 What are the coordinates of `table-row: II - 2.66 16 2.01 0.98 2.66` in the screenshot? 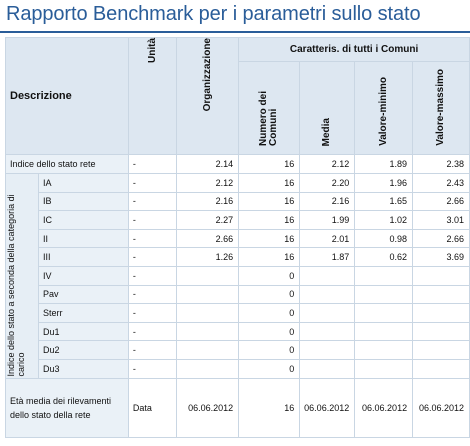 It's located at (238, 238).